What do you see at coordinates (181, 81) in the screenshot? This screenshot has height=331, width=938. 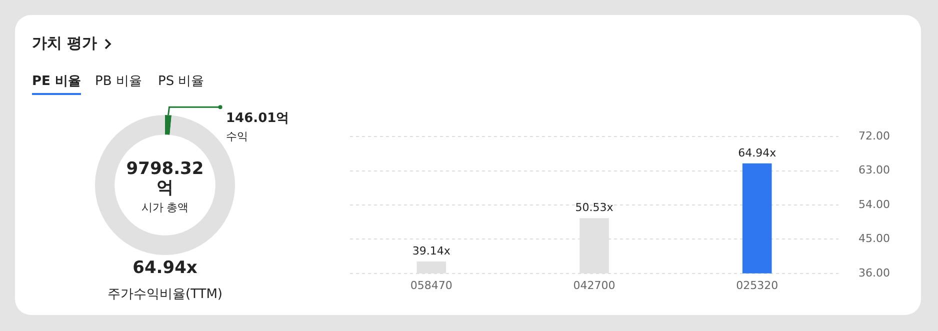 I see `text: PS 비율` at bounding box center [181, 81].